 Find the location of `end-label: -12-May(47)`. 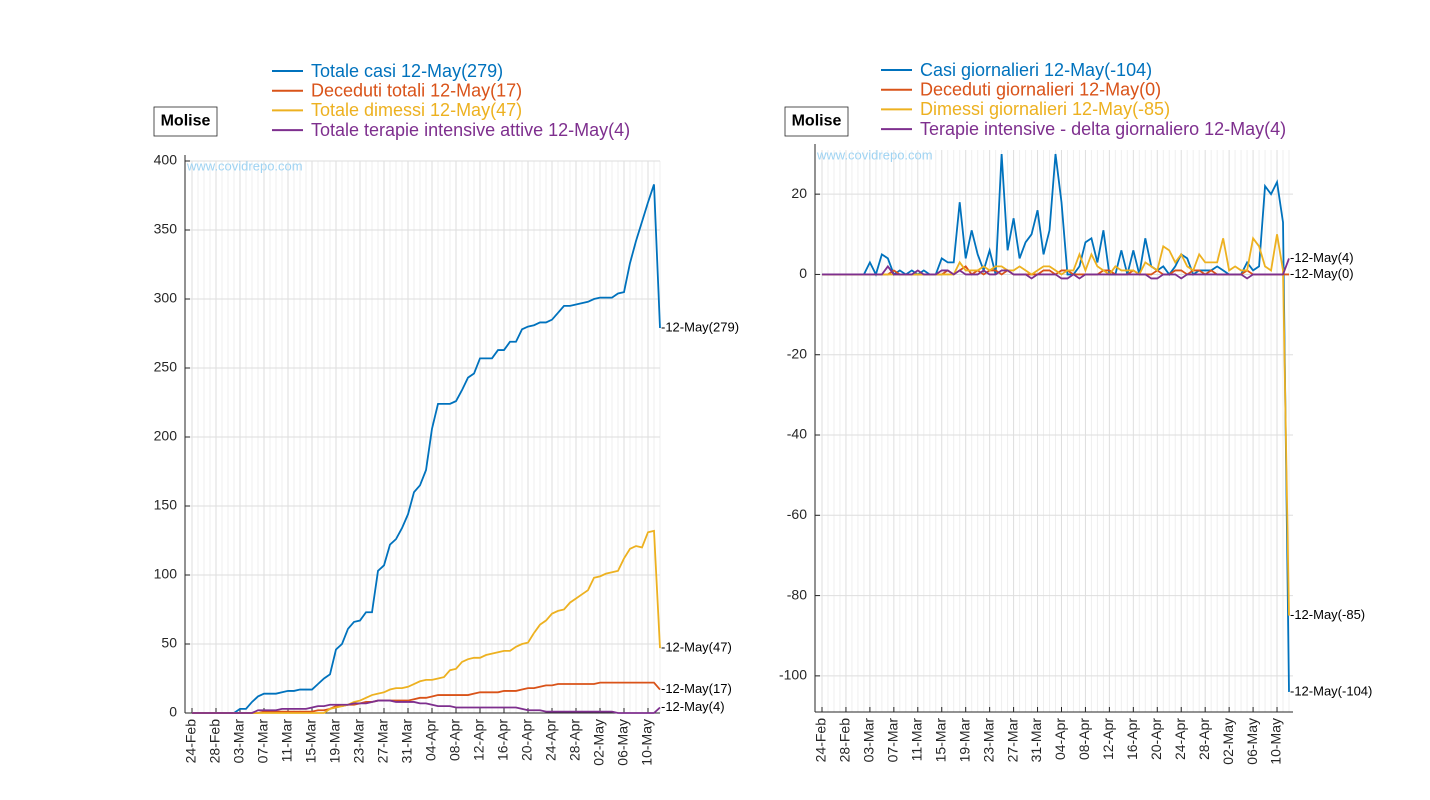

end-label: -12-May(47) is located at coordinates (696, 647).